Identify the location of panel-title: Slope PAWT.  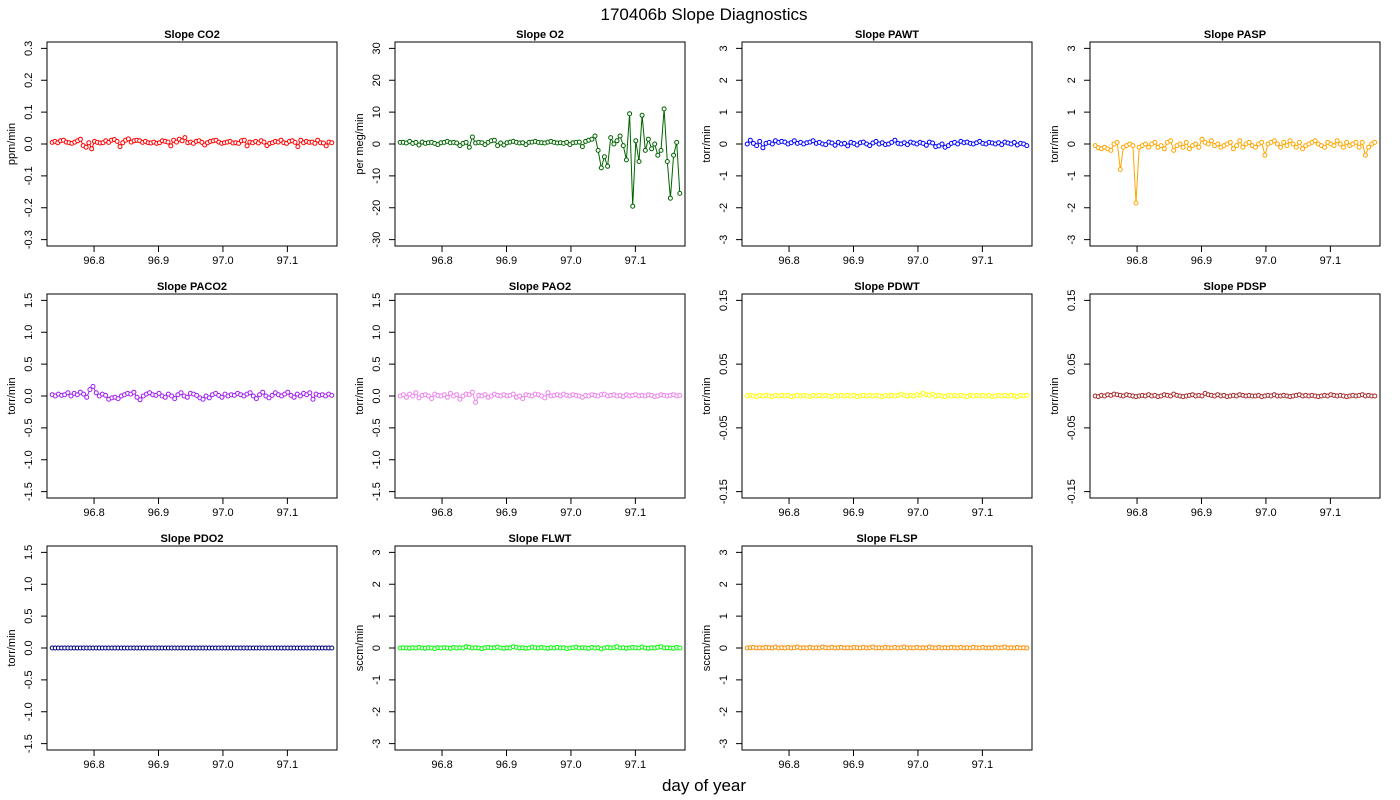
(887, 35).